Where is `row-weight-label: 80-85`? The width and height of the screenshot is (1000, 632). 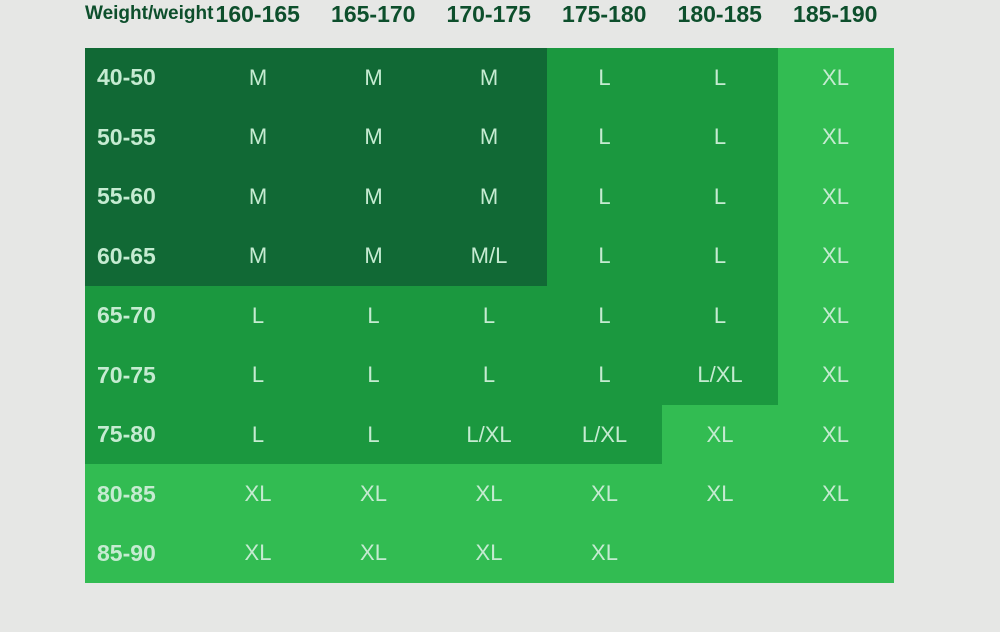
row-weight-label: 80-85 is located at coordinates (143, 494).